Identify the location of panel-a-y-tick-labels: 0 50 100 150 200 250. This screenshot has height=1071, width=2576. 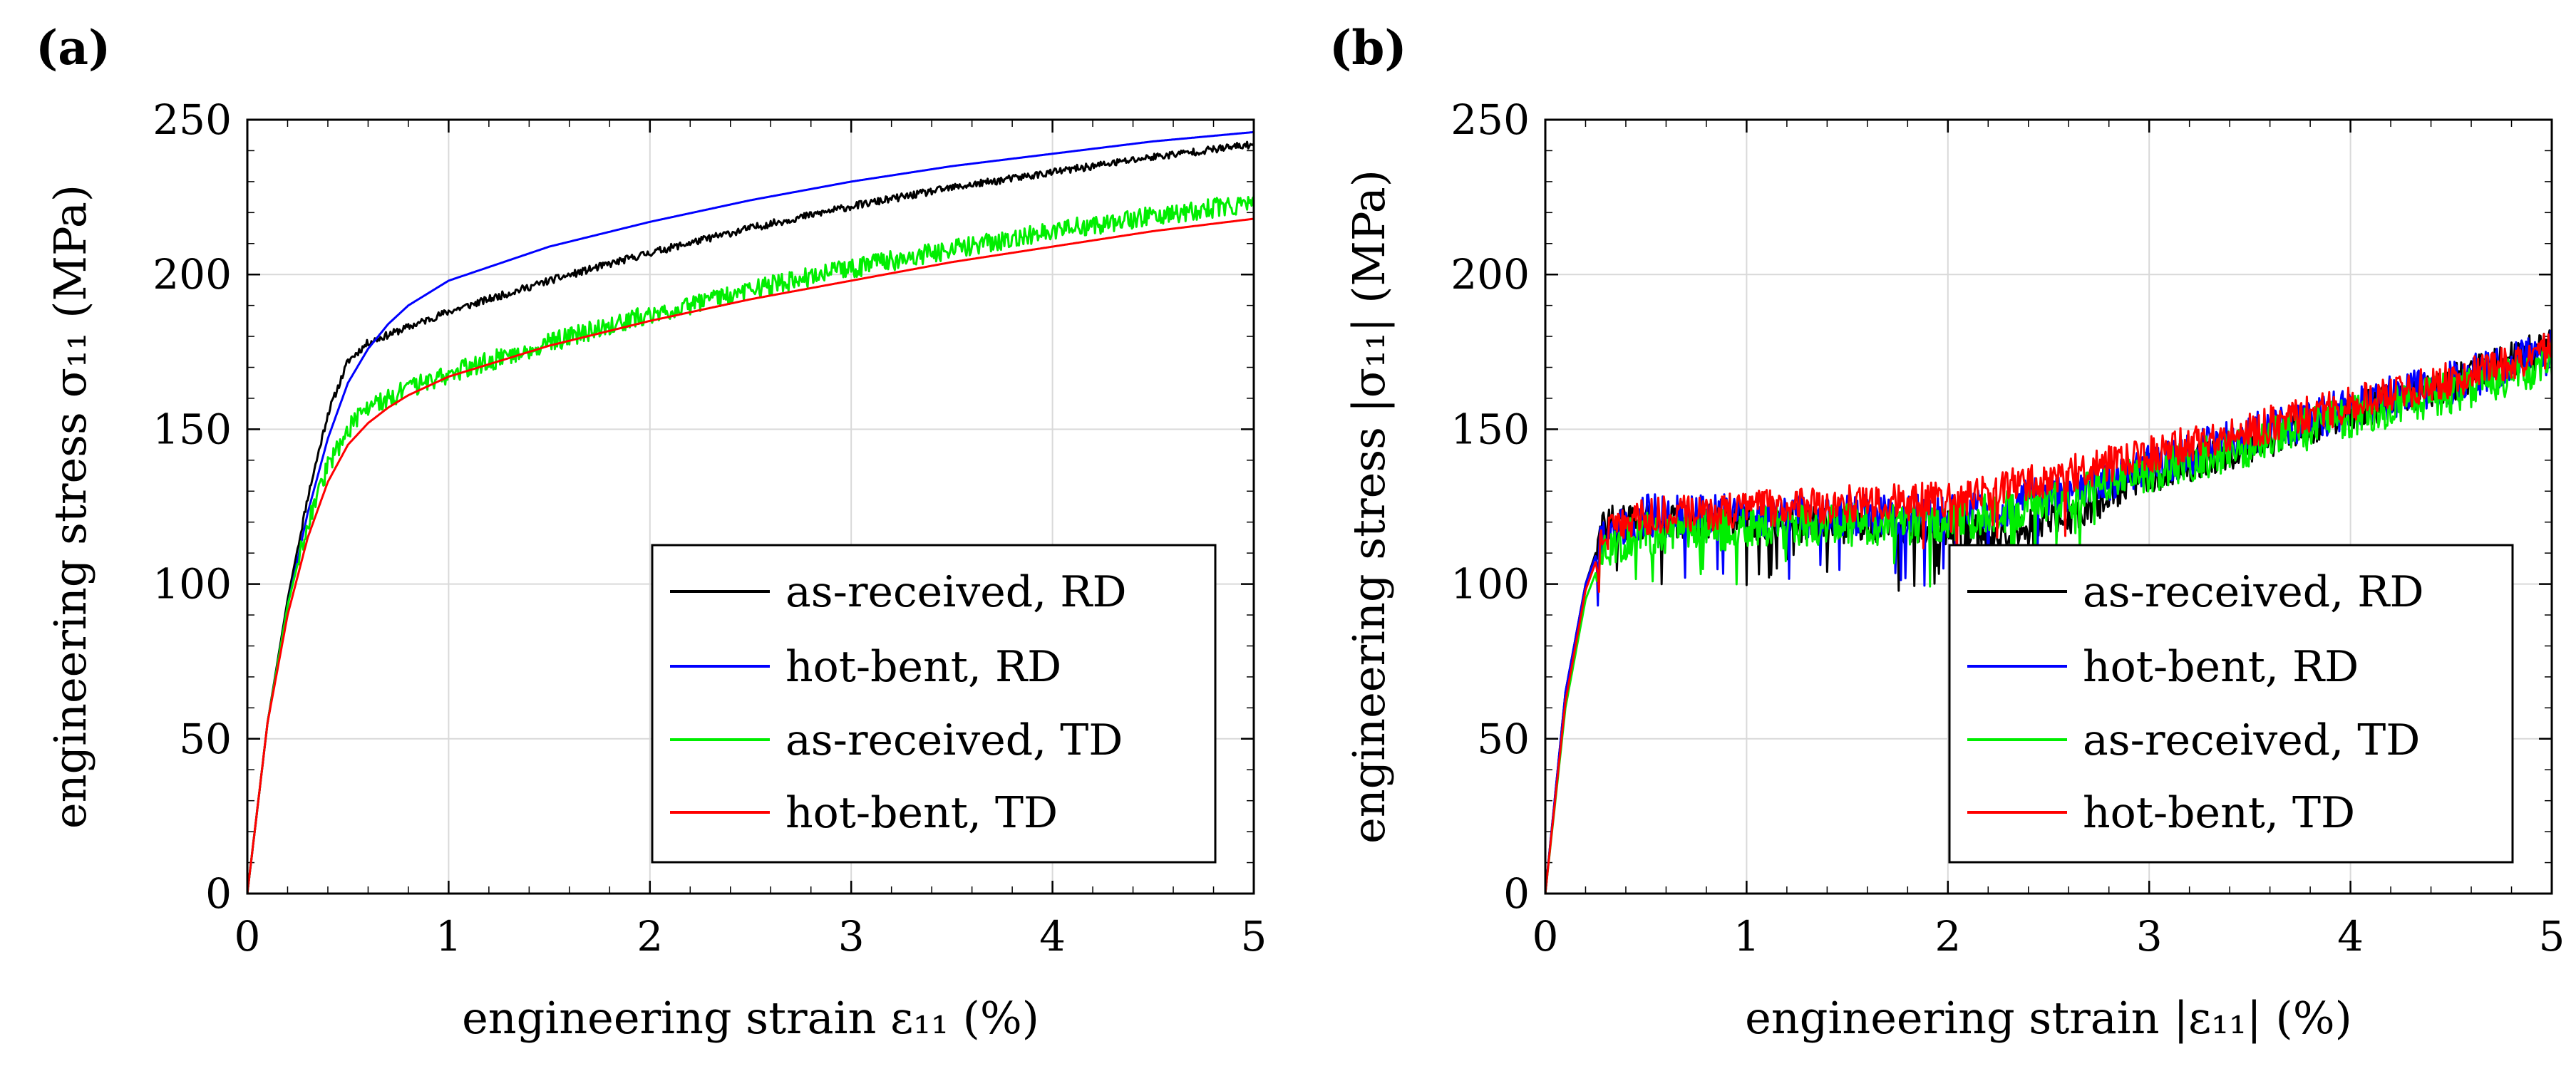
(192, 506).